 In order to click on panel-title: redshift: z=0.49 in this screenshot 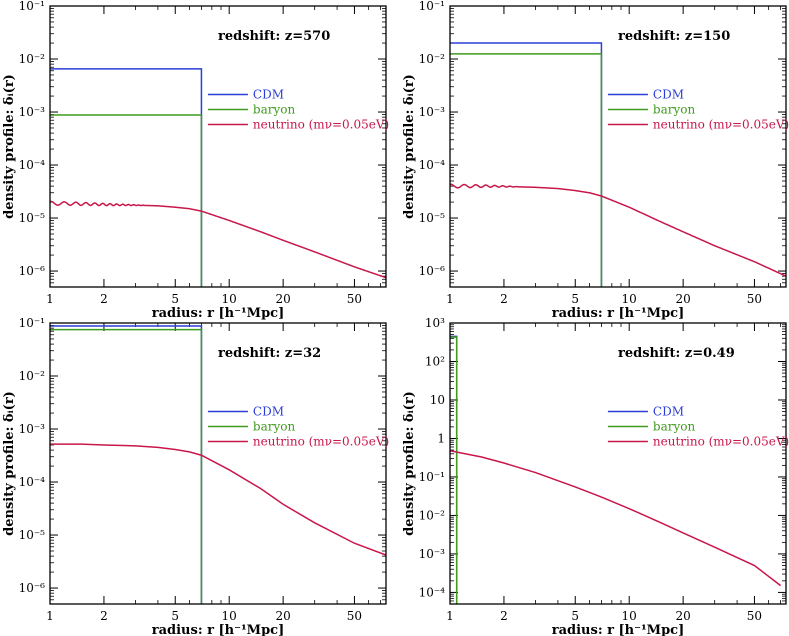, I will do `click(676, 353)`.